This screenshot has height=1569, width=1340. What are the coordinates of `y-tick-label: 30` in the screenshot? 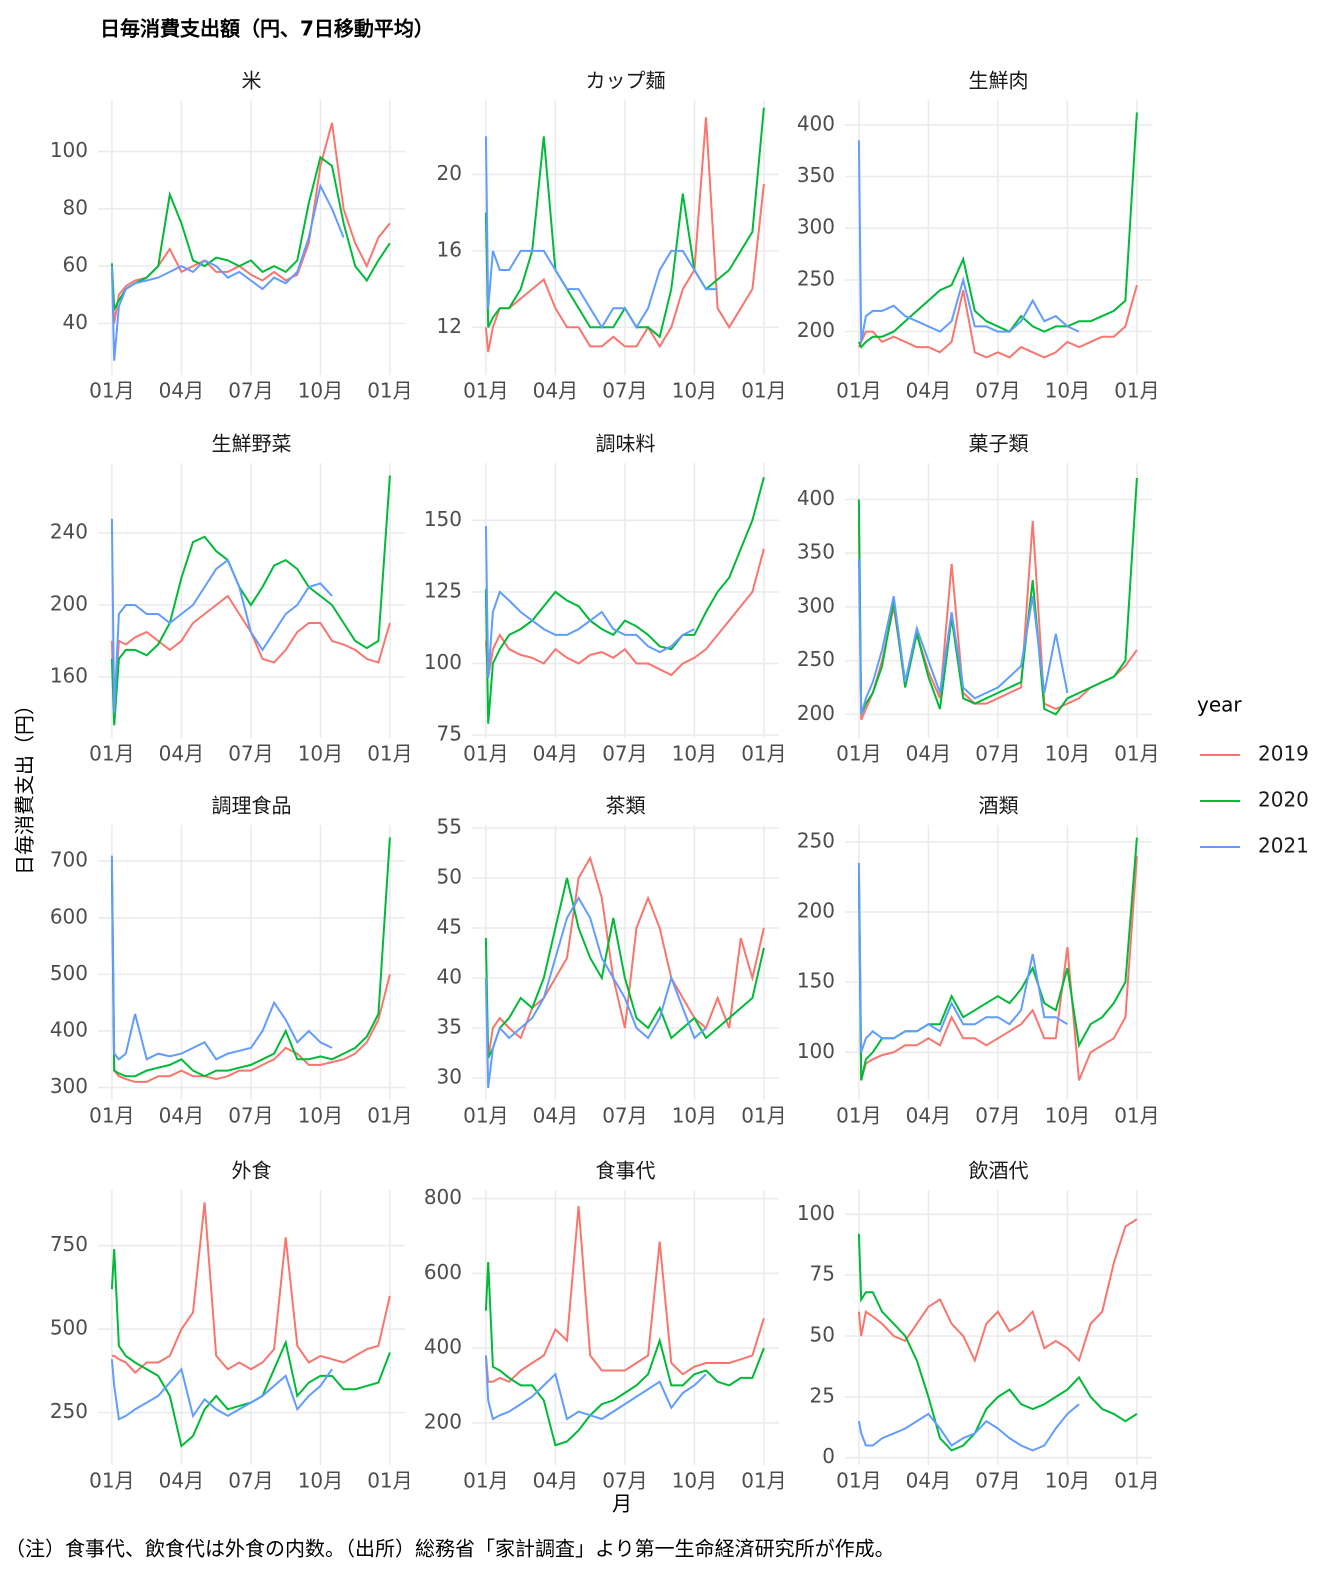 It's located at (449, 1077).